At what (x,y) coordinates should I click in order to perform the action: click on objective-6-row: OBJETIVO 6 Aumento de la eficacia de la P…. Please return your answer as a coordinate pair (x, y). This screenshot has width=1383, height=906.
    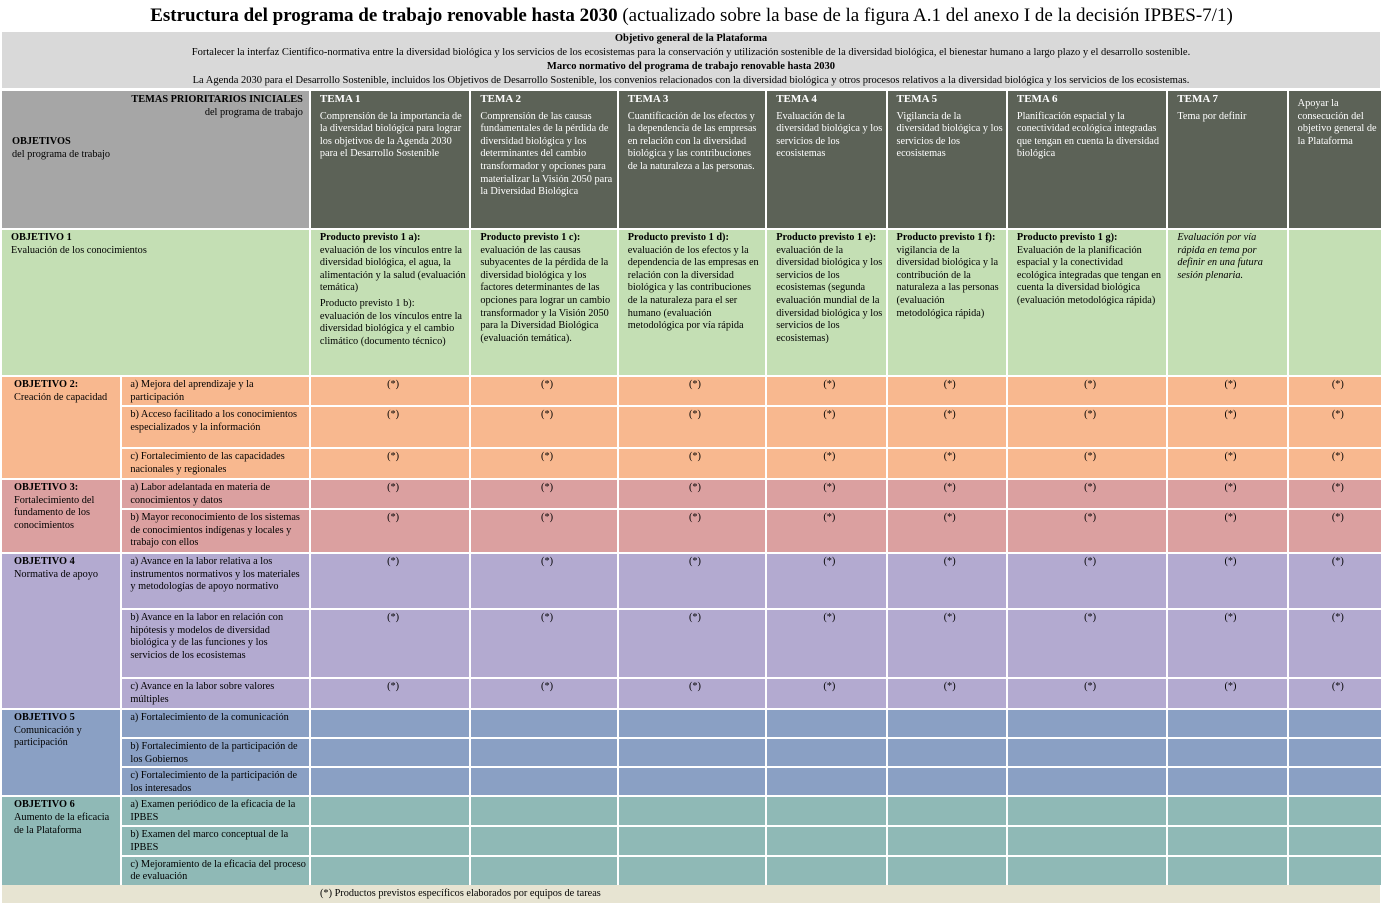
    Looking at the image, I should click on (691, 841).